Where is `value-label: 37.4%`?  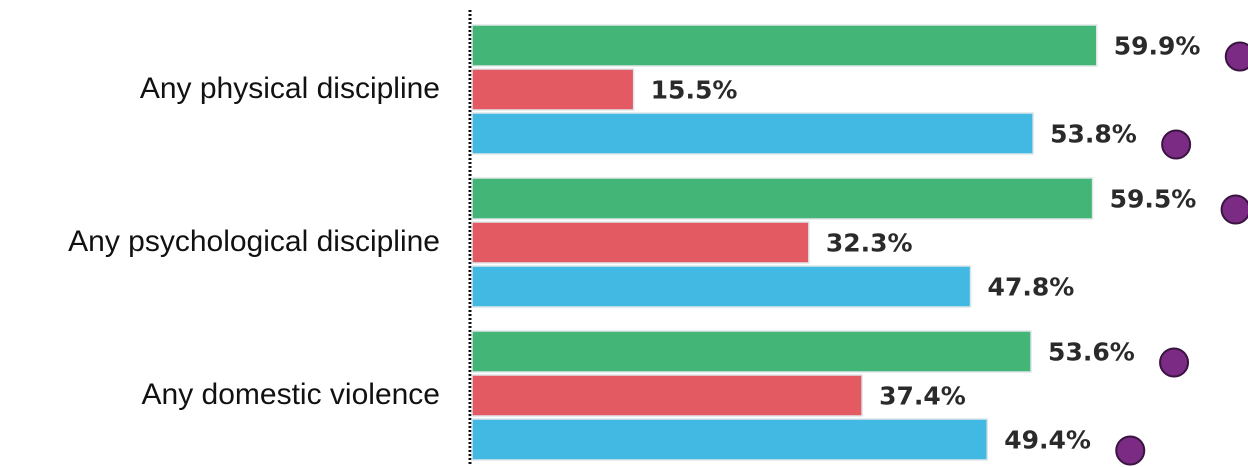
value-label: 37.4% is located at coordinates (922, 396).